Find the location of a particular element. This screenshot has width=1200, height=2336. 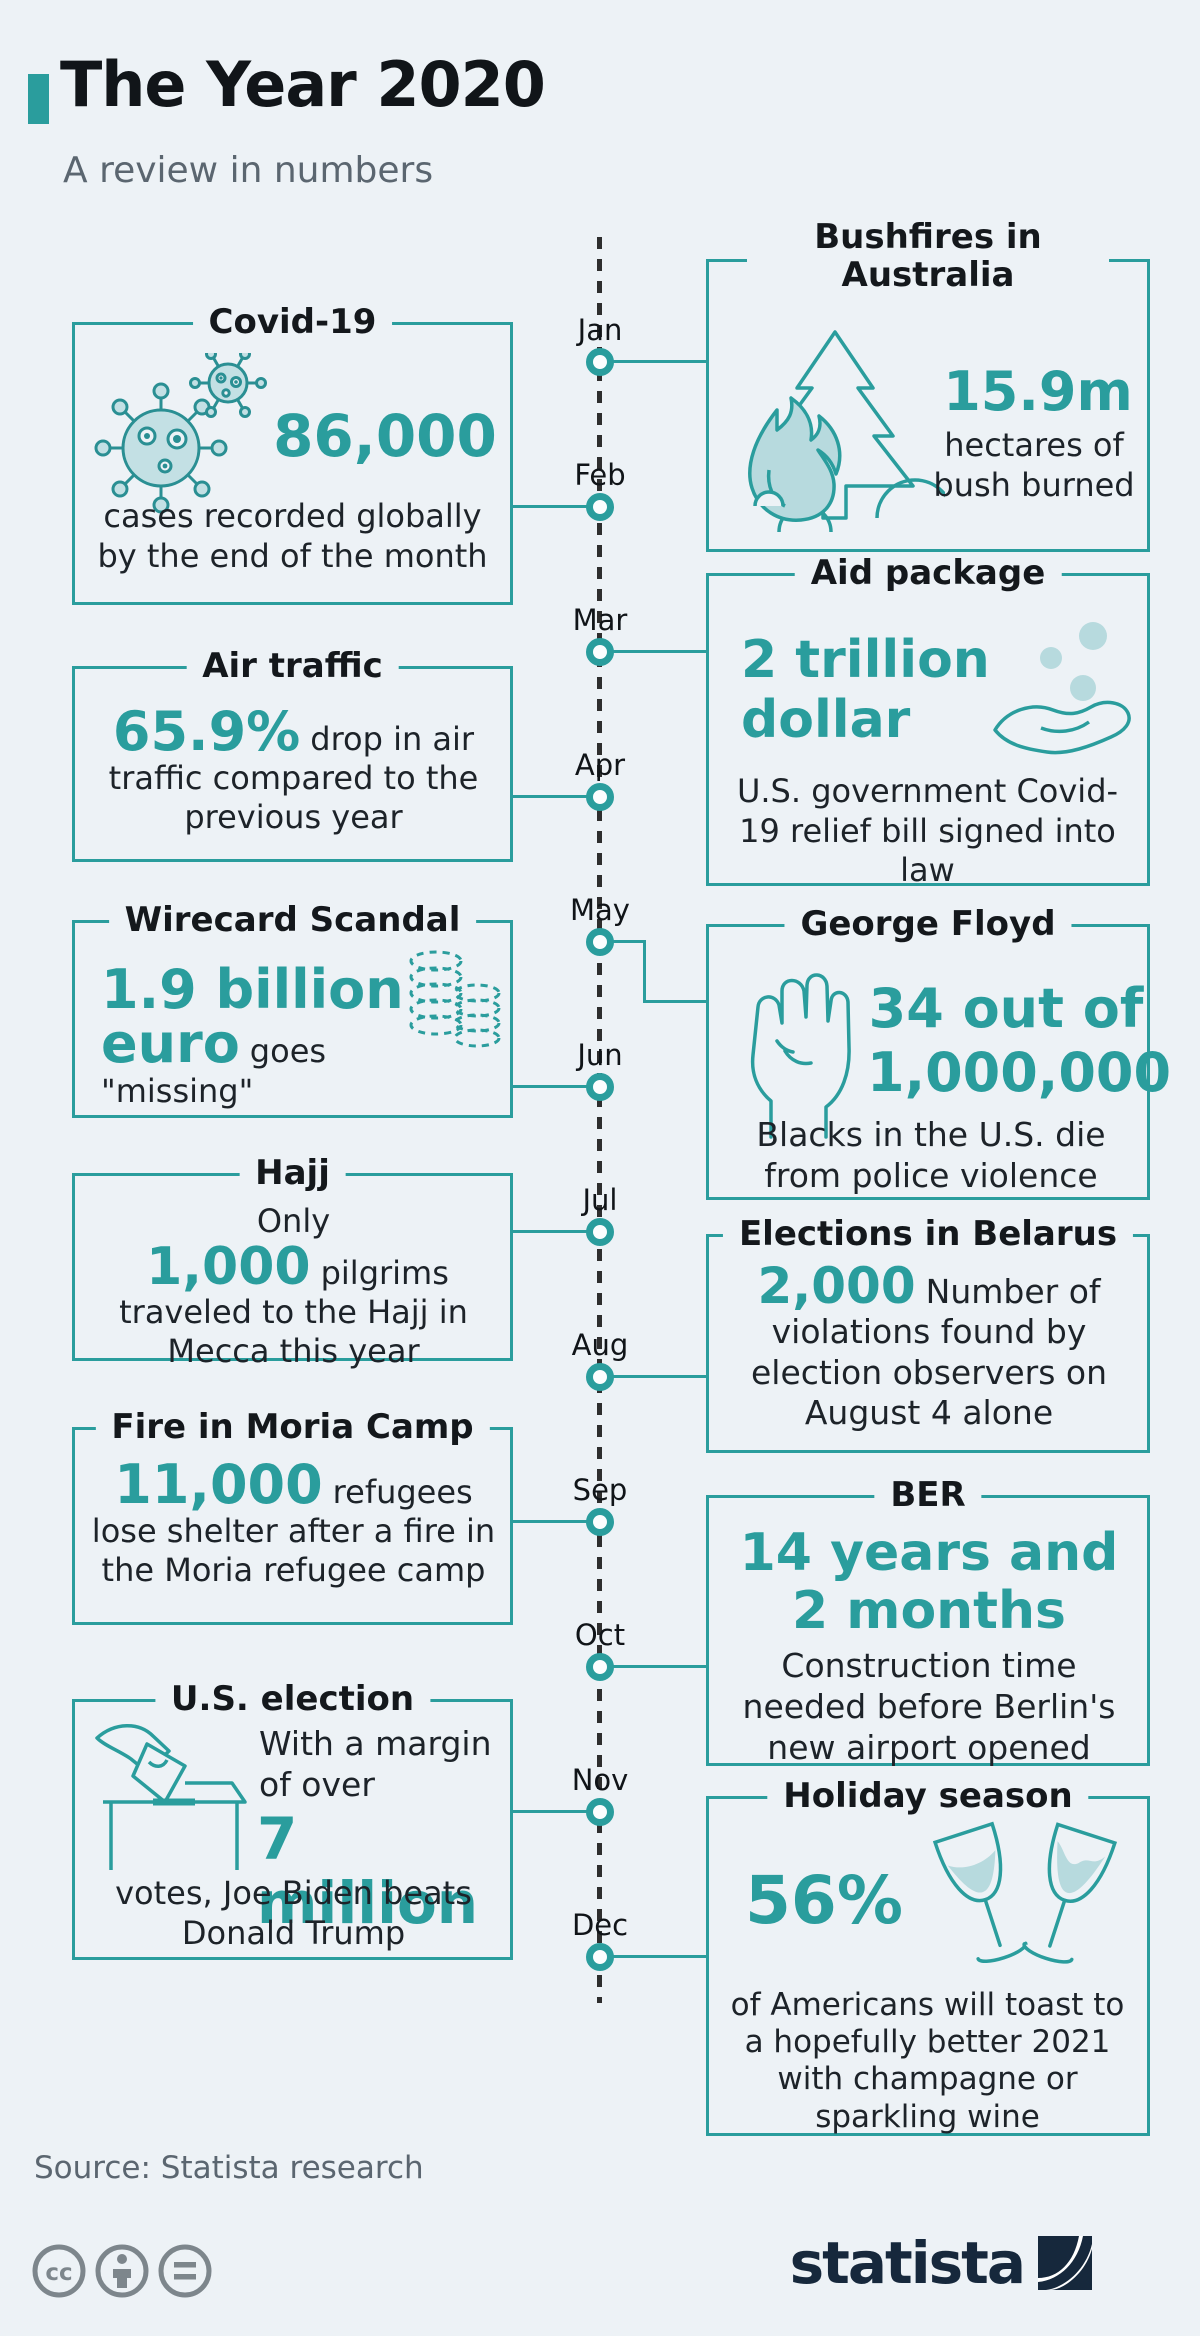

connector-apr is located at coordinates (550, 796).